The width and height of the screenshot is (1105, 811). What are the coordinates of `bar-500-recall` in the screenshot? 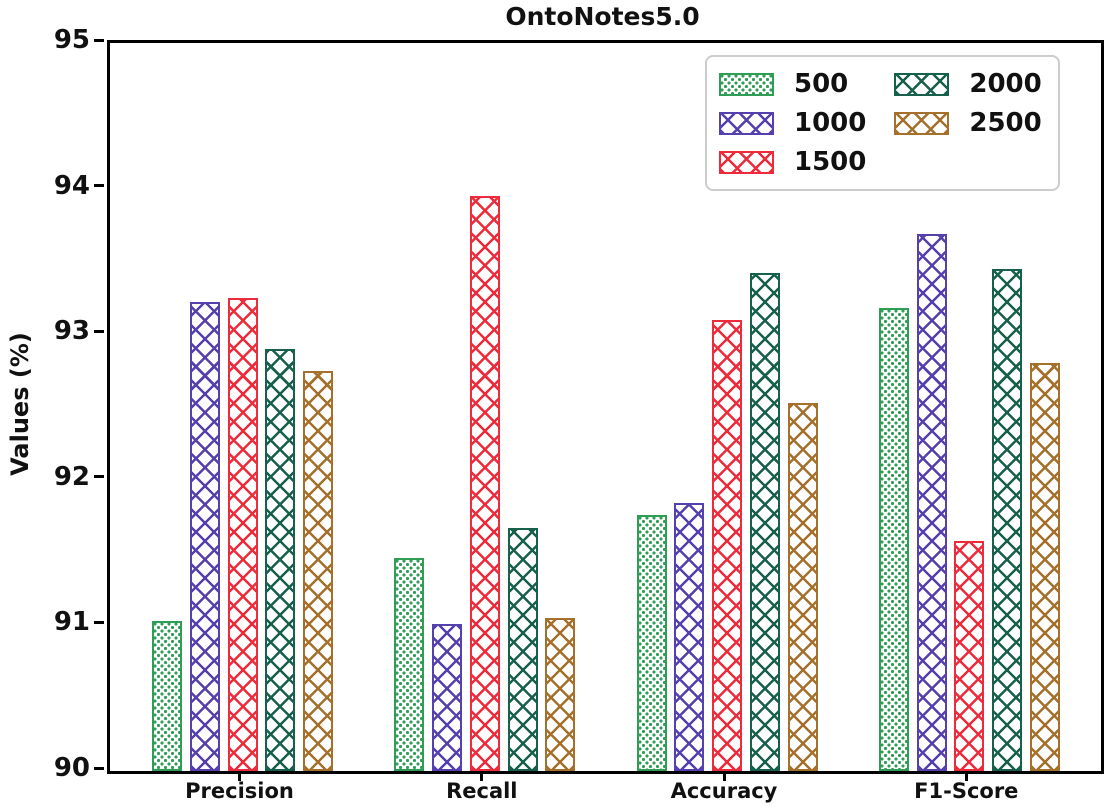 It's located at (409, 664).